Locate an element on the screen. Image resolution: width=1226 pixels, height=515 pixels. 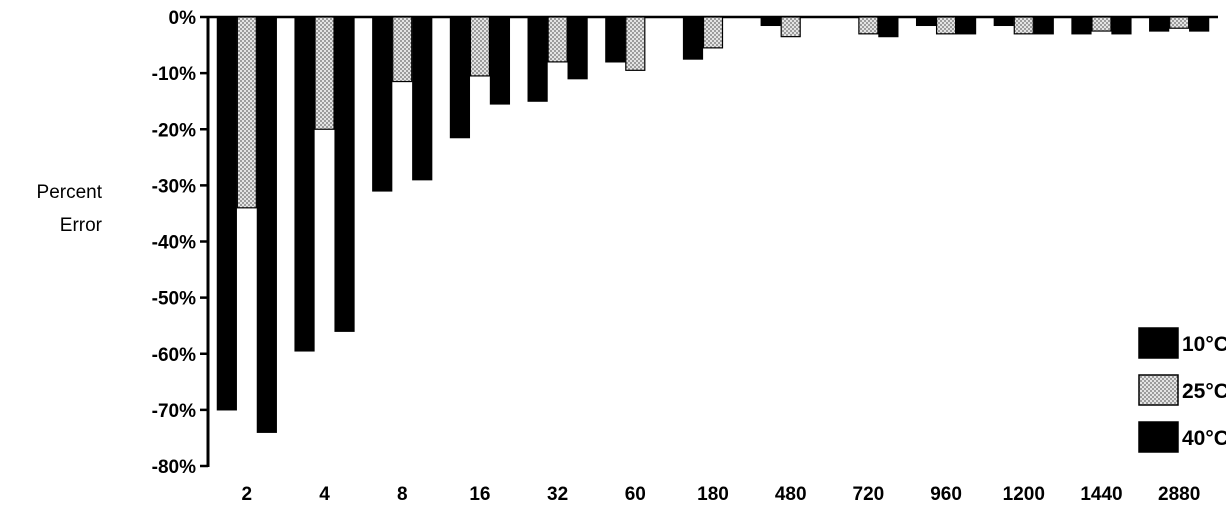
x-tick-label: 960 is located at coordinates (946, 494).